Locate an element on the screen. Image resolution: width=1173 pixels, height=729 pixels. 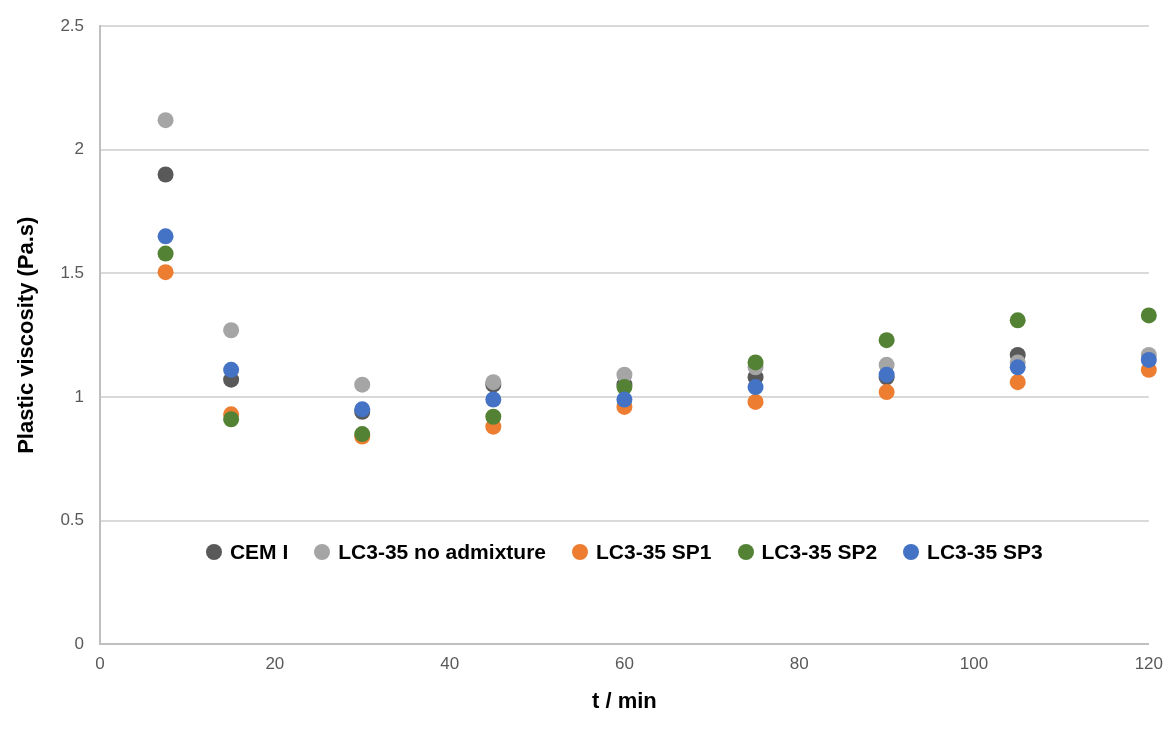
y-tick-label: 1.5 is located at coordinates (72, 273).